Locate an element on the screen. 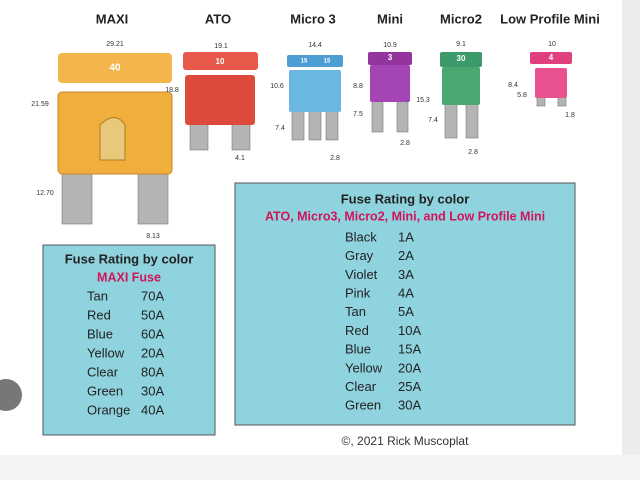 The width and height of the screenshot is (640, 485). dimension: 14.4 is located at coordinates (315, 45).